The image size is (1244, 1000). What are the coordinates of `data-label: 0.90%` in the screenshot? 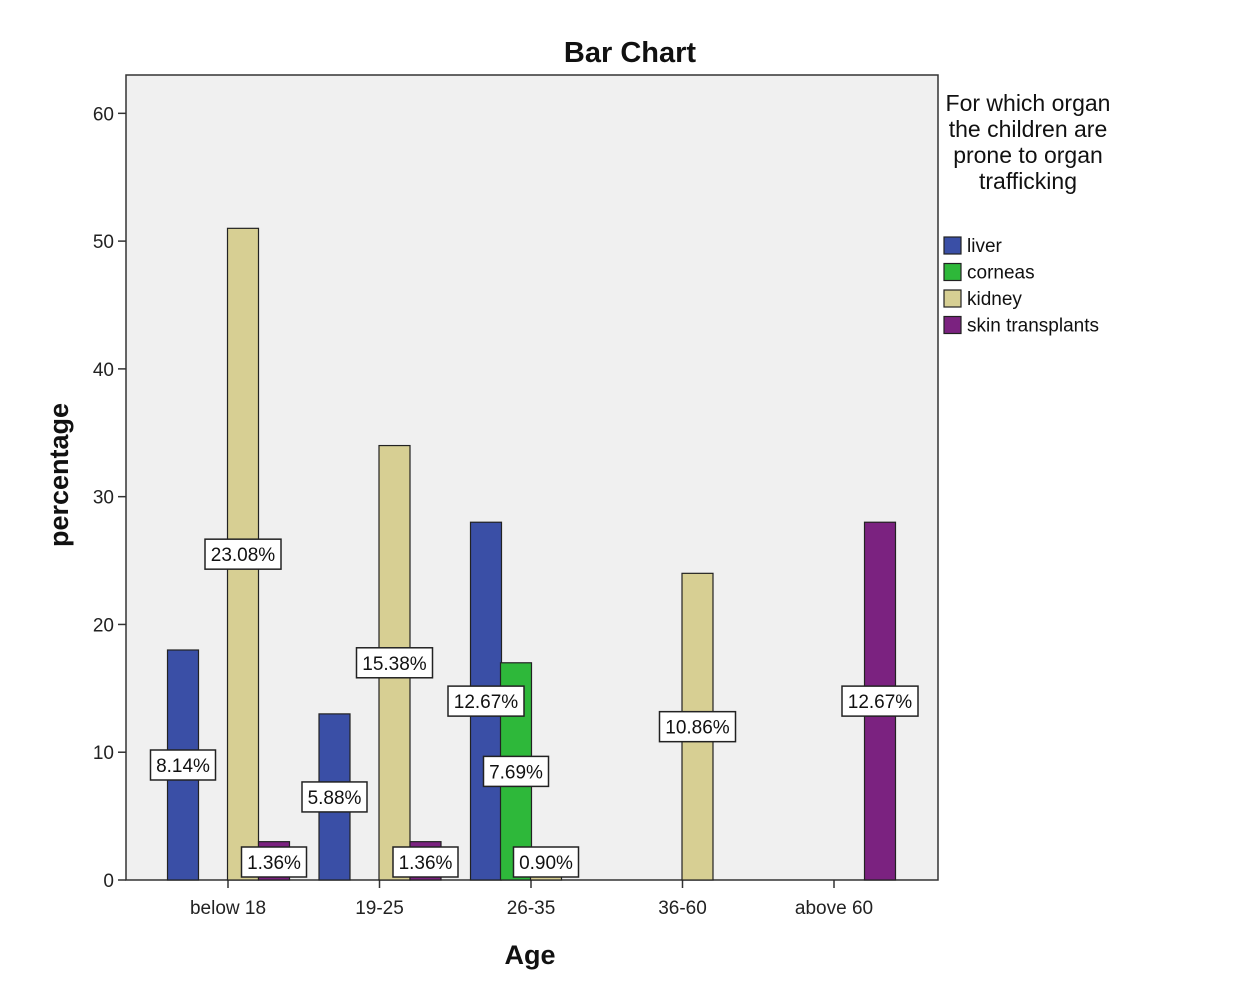 It's located at (546, 863).